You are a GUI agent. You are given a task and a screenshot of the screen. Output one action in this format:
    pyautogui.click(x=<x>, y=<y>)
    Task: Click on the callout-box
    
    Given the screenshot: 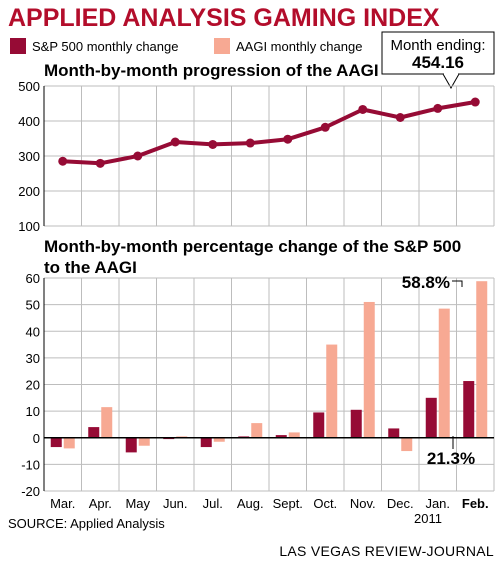 What is the action you would take?
    pyautogui.click(x=438, y=53)
    